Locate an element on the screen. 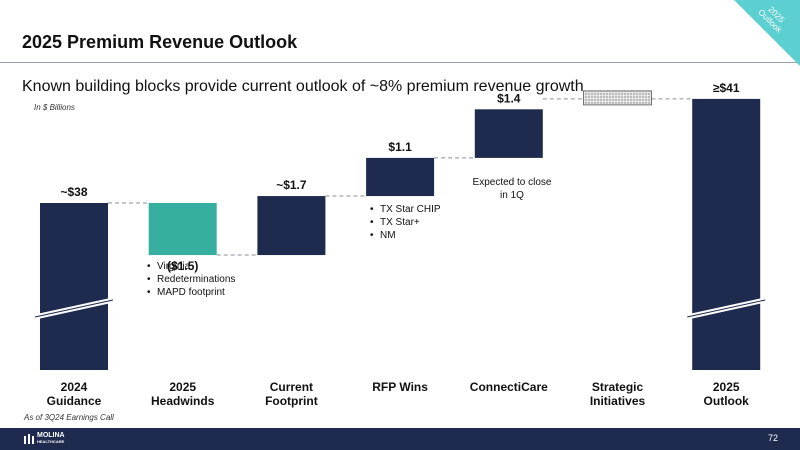  bar-2025-headwinds is located at coordinates (182, 229).